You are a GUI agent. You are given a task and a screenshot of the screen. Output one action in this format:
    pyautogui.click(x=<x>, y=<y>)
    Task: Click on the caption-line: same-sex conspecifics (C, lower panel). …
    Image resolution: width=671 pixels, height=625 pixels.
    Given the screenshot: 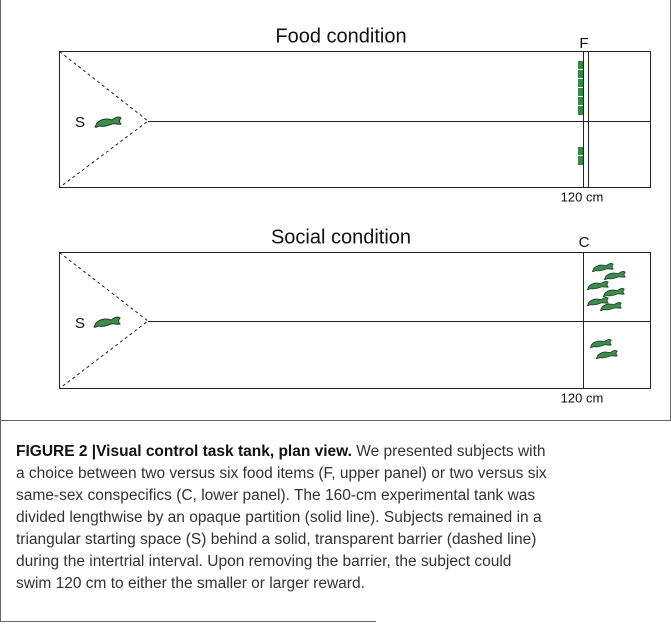 What is the action you would take?
    pyautogui.click(x=275, y=495)
    